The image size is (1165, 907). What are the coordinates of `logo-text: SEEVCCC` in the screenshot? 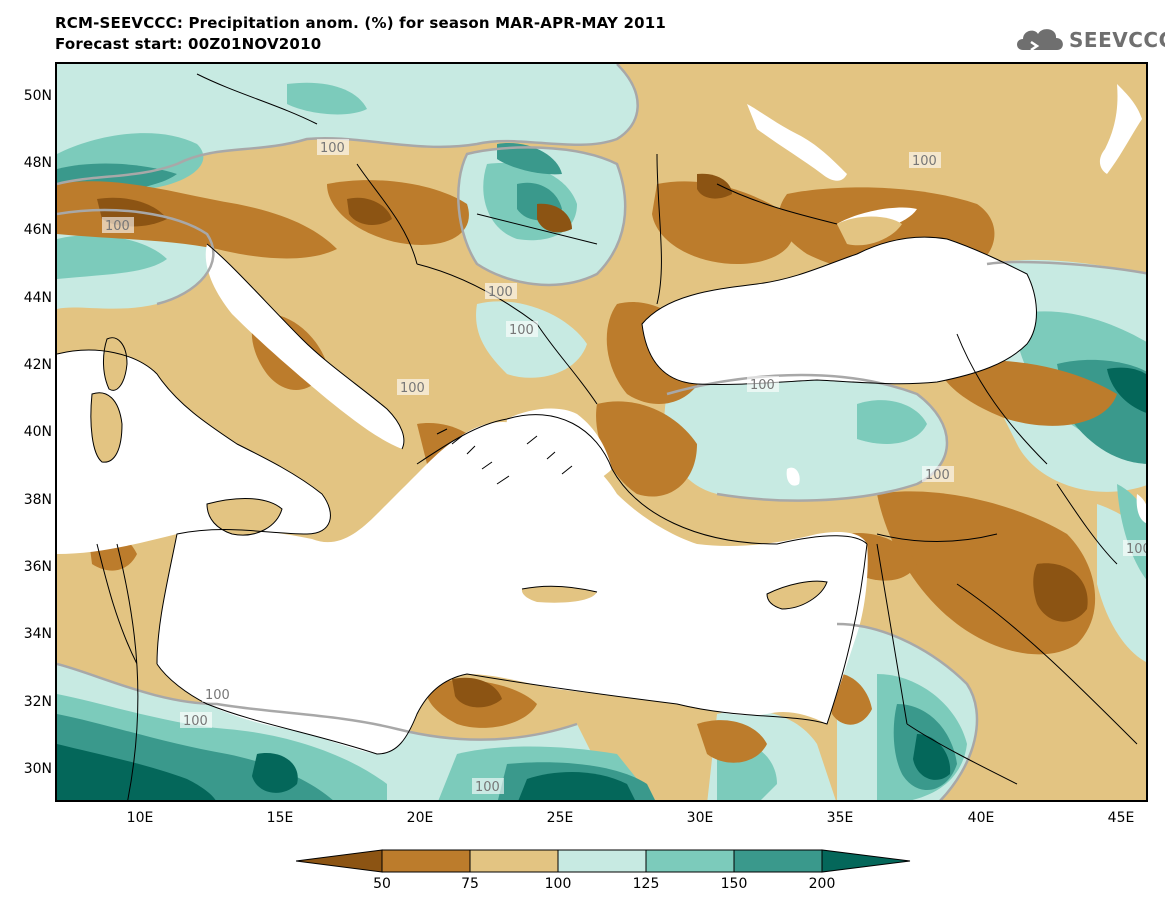 It's located at (1117, 40).